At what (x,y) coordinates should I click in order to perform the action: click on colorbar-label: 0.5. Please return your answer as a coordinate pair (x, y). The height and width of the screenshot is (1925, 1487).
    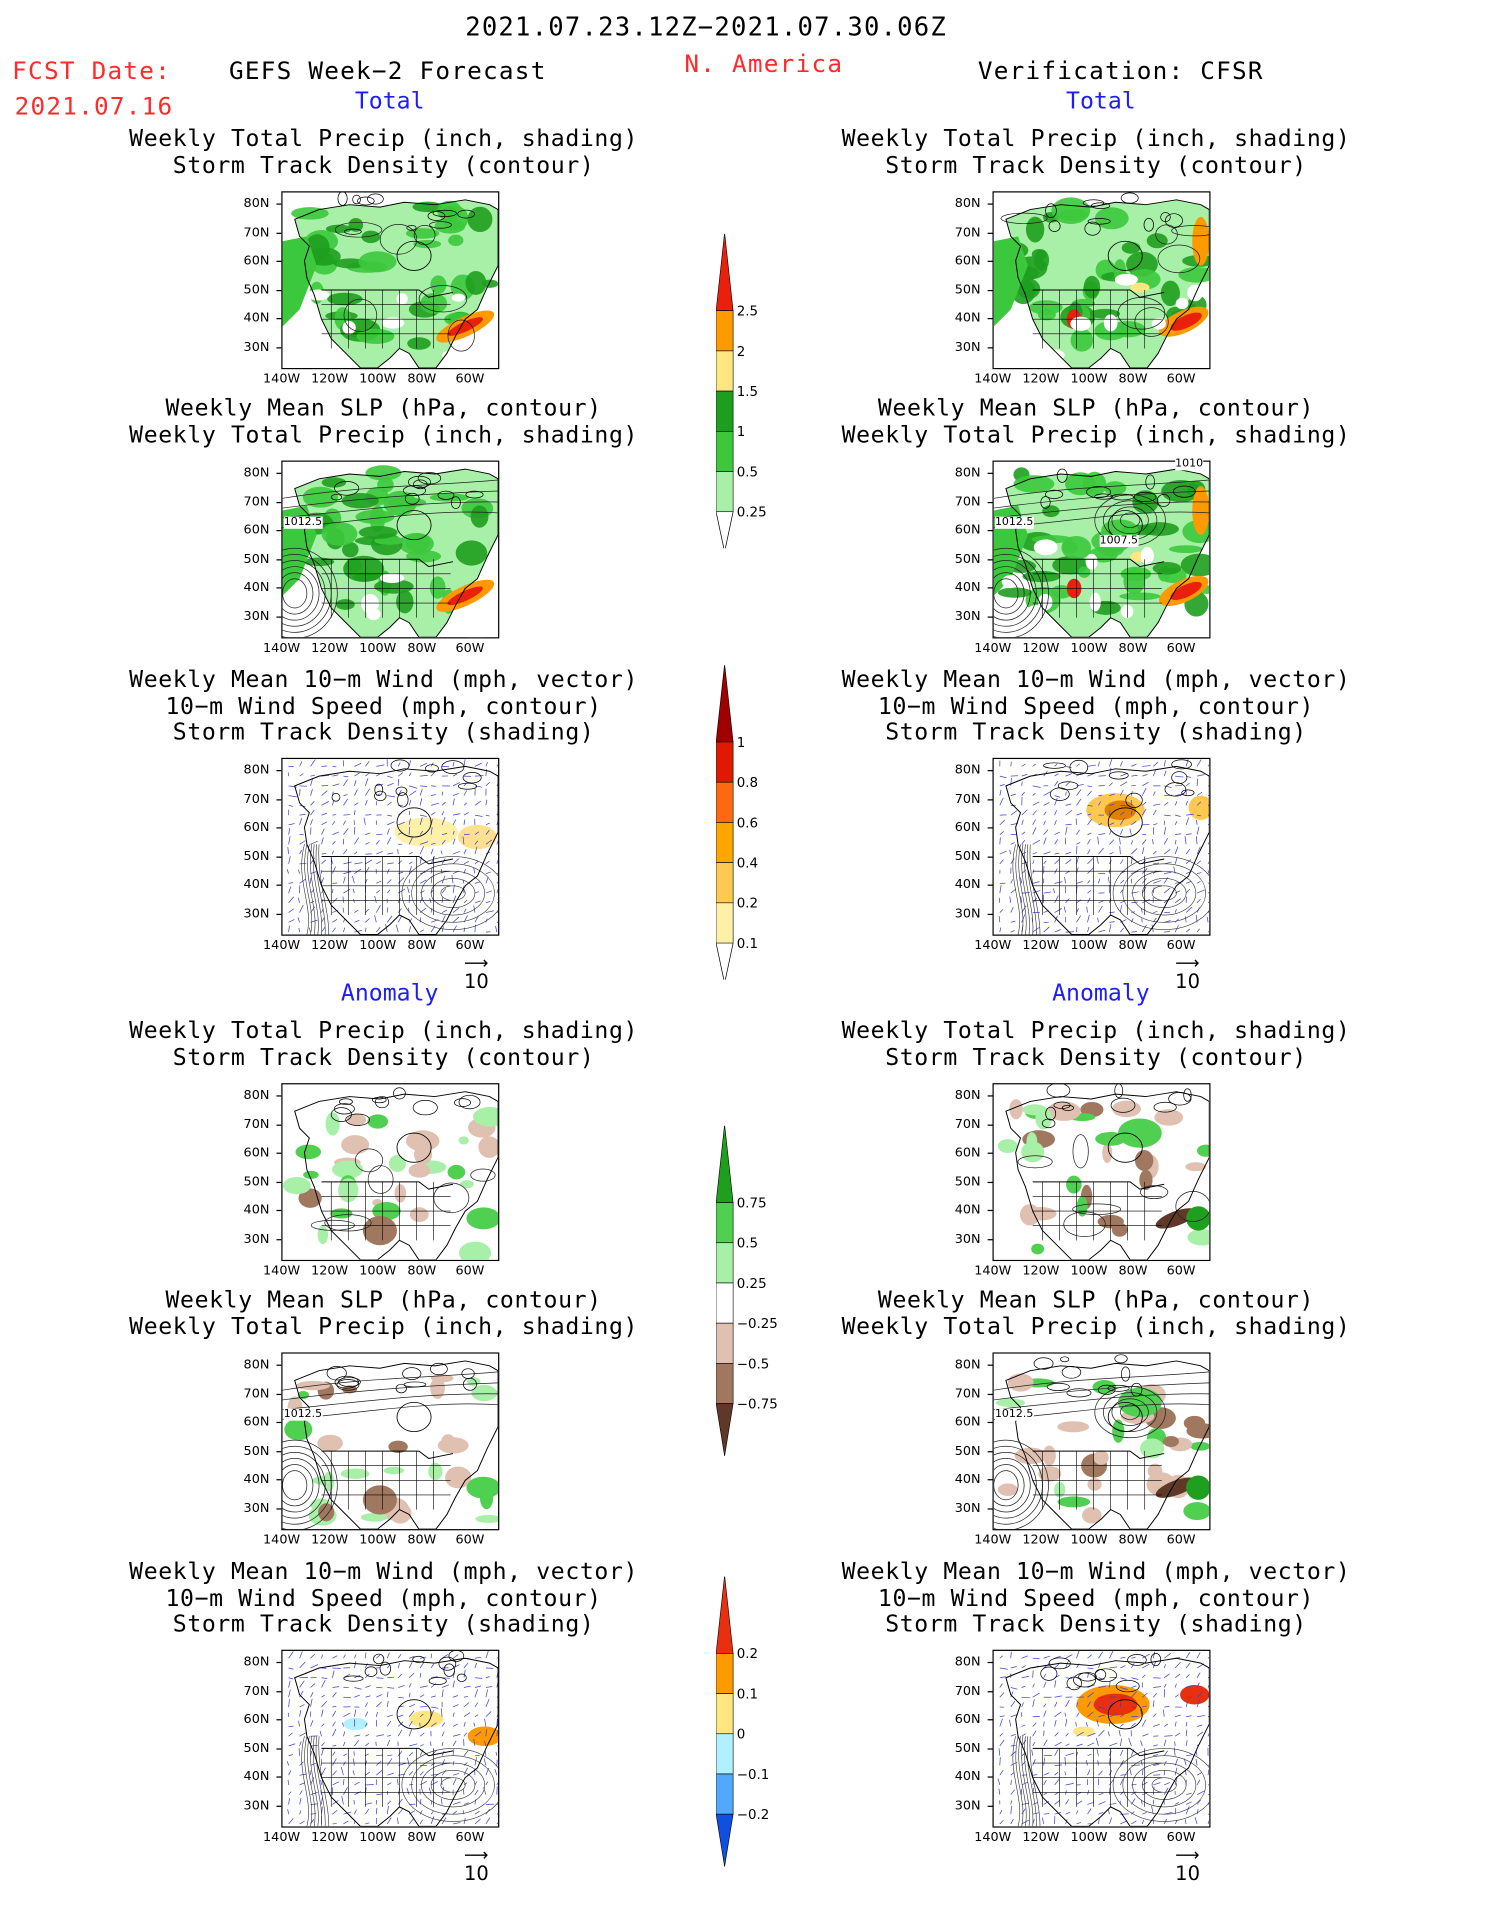
    Looking at the image, I should click on (747, 472).